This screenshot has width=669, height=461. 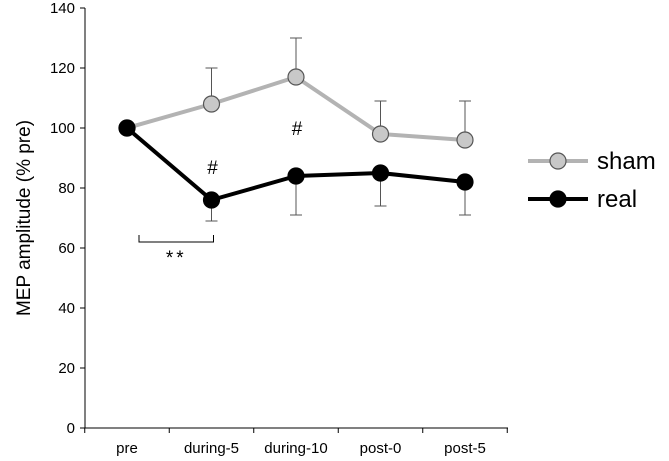 I want to click on x-tick-label: post-5, so click(x=465, y=448).